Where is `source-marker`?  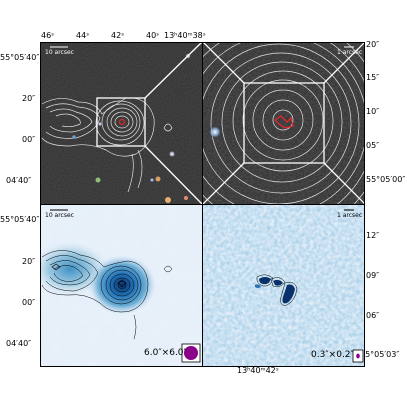
source-marker is located at coordinates (122, 122).